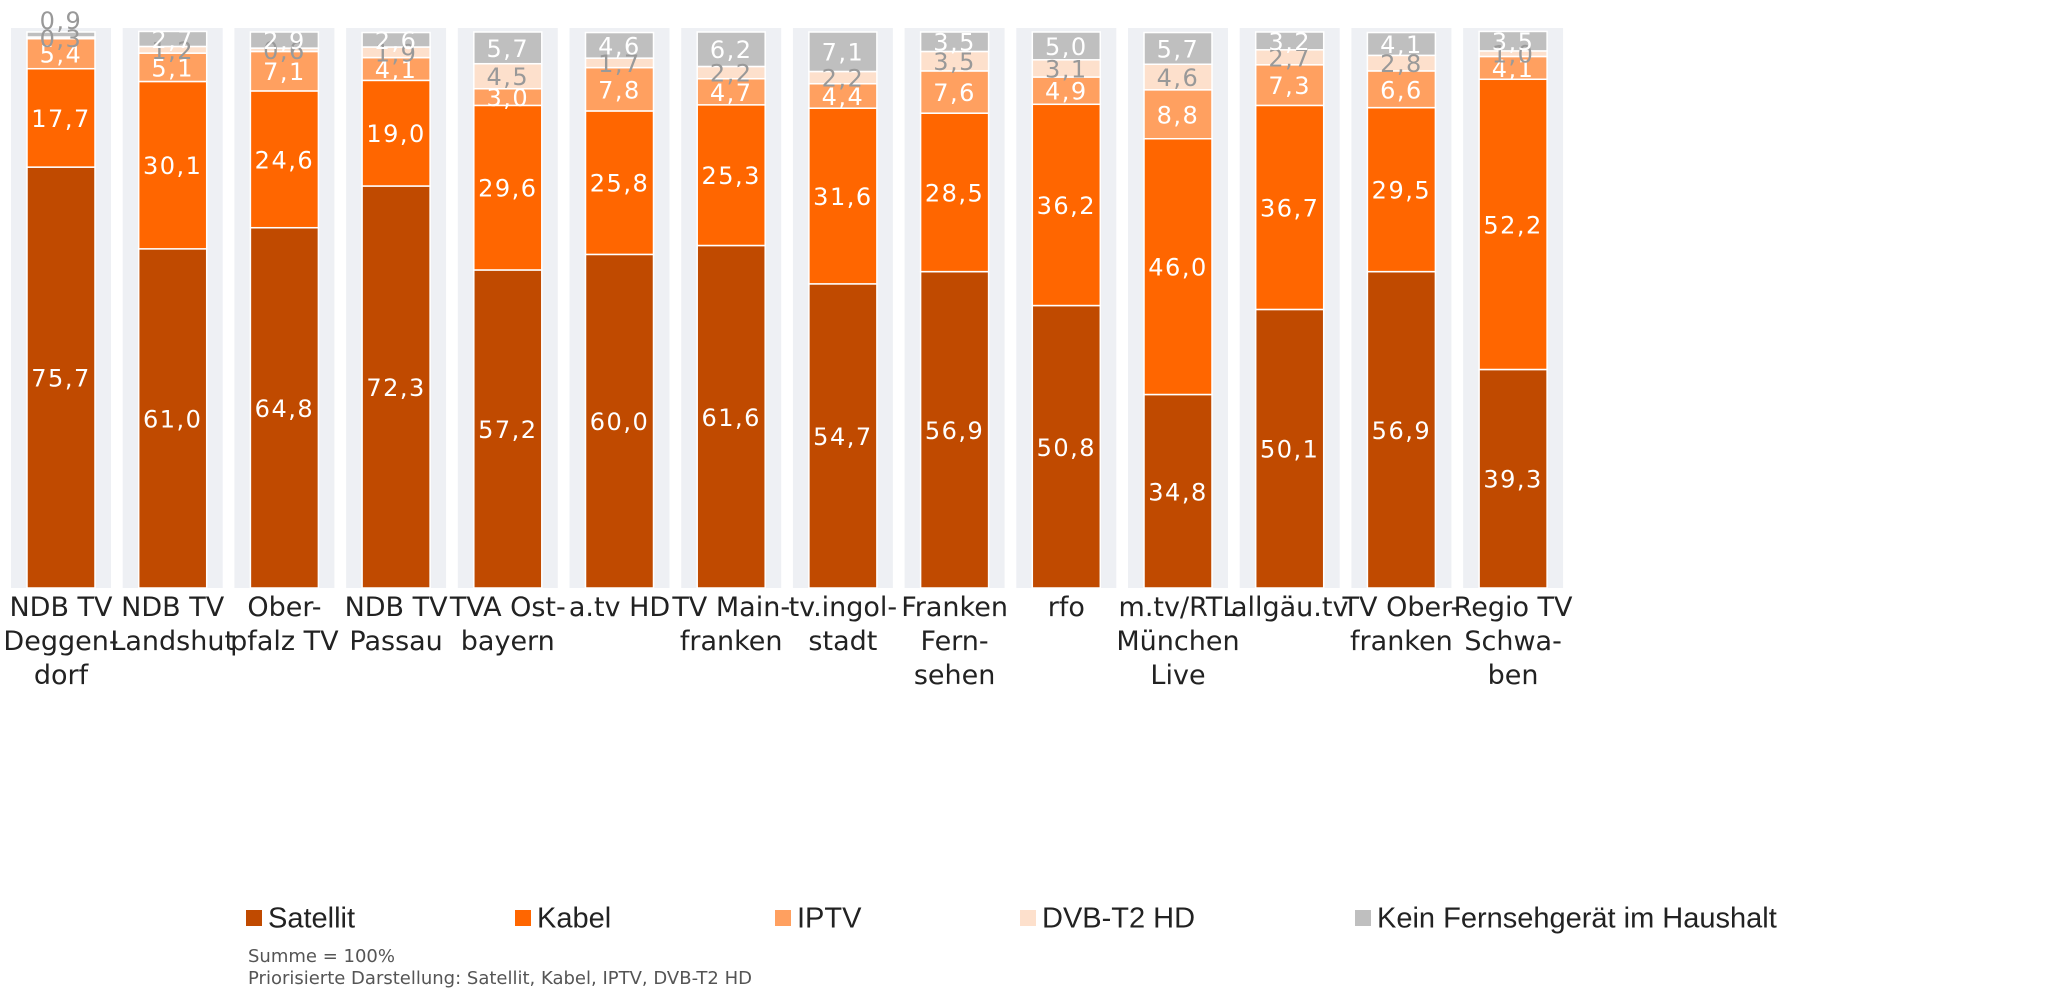 The image size is (2060, 992). Describe the element at coordinates (61, 641) in the screenshot. I see `x-tick-label: NDB TV Deggen- dorf` at that location.